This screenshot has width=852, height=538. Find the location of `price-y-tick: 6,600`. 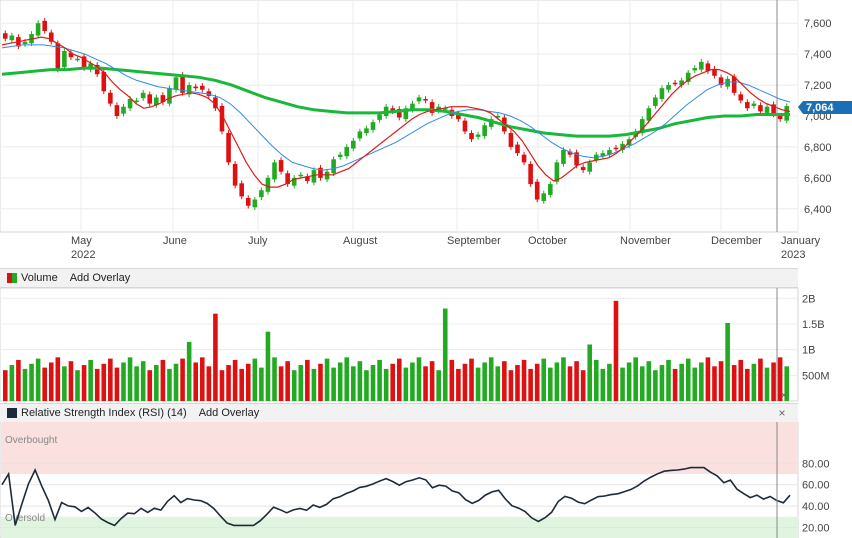

price-y-tick: 6,600 is located at coordinates (818, 179).